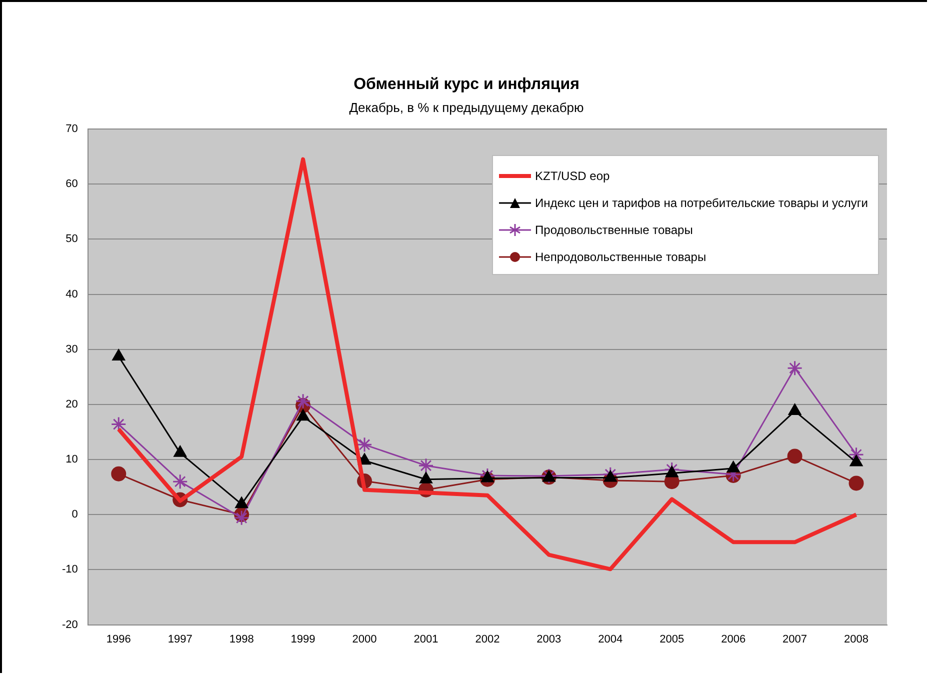 This screenshot has width=929, height=675. What do you see at coordinates (614, 229) in the screenshot?
I see `legend-label: Продовольственные товары` at bounding box center [614, 229].